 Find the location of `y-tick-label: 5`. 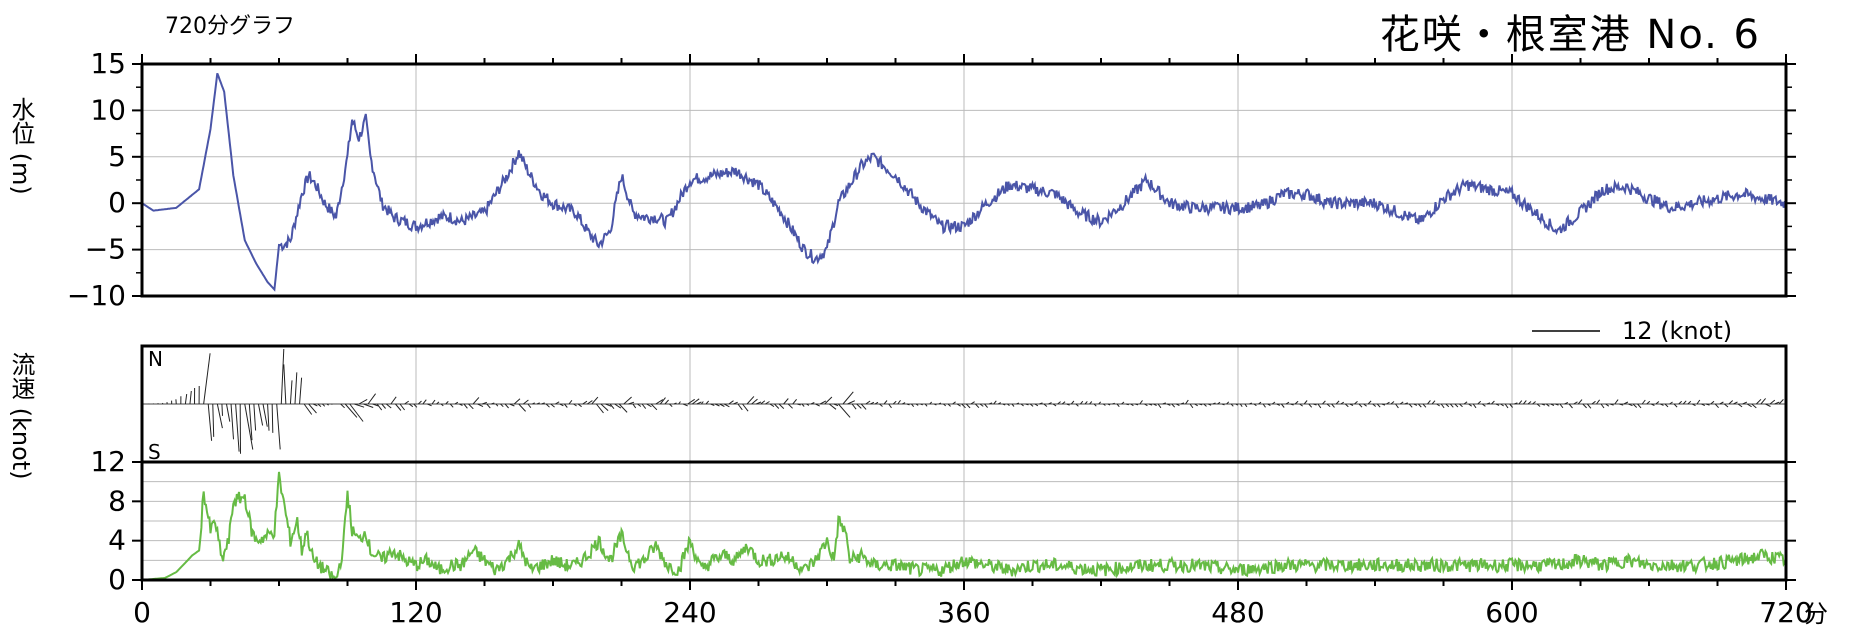

y-tick-label: 5 is located at coordinates (117, 156).